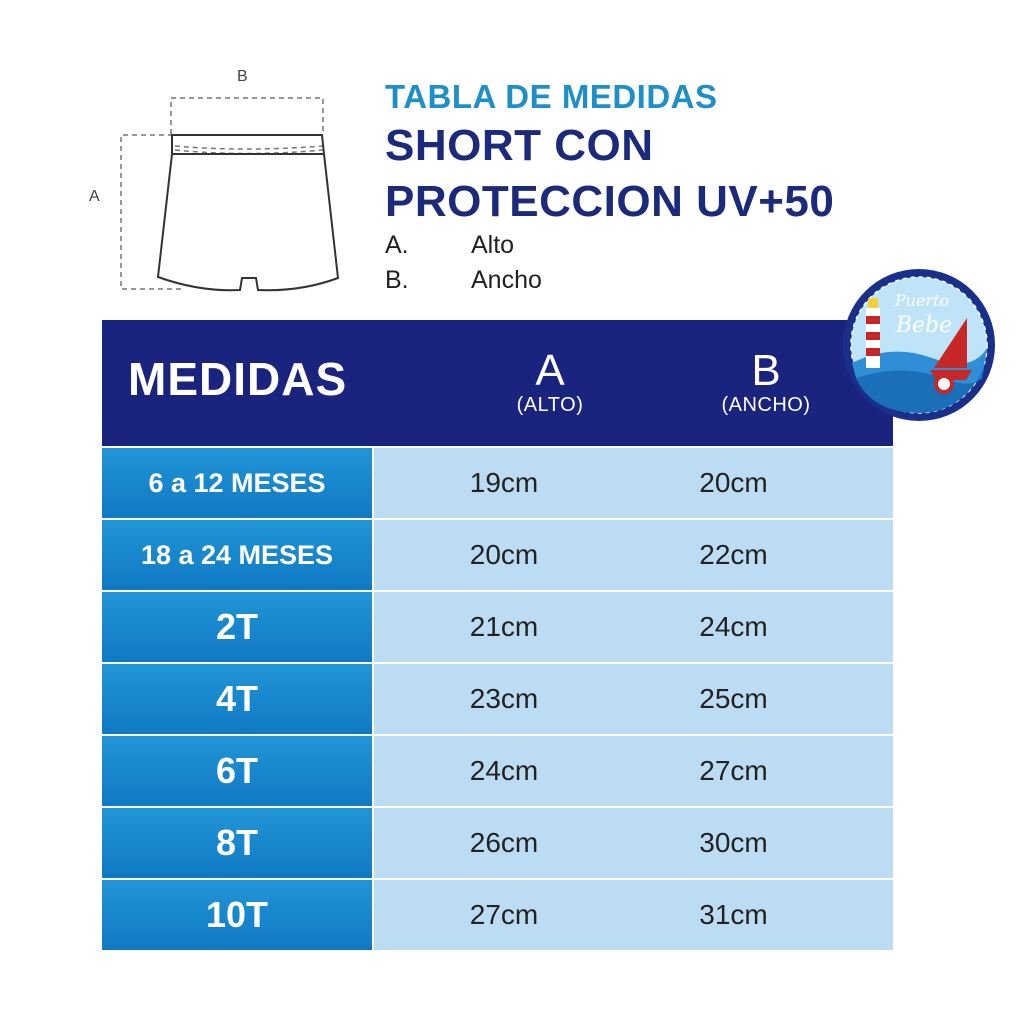  What do you see at coordinates (237, 843) in the screenshot?
I see `size-cell: 8T` at bounding box center [237, 843].